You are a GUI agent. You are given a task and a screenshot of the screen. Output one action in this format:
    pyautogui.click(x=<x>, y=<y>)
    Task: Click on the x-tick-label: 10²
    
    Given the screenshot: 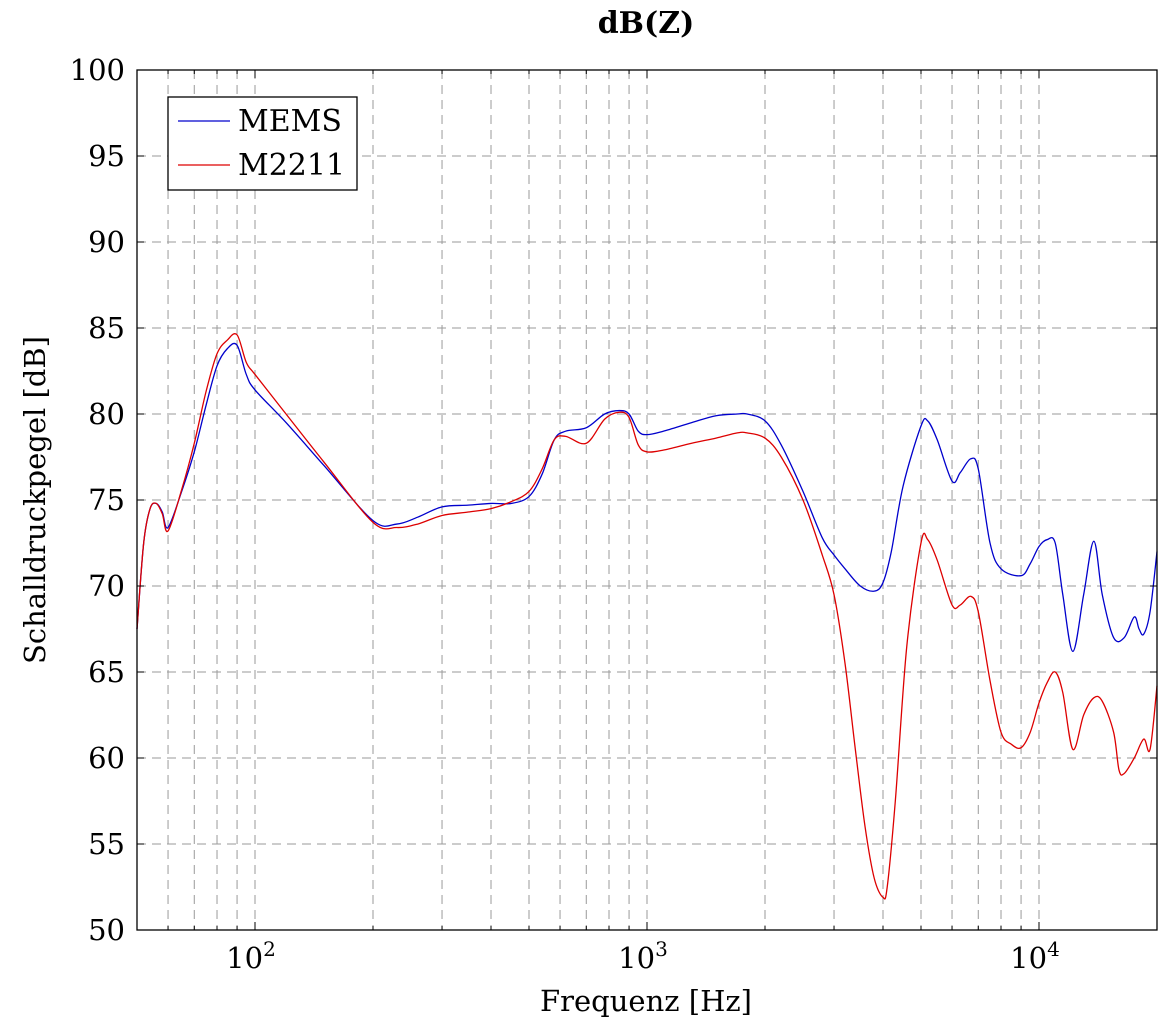 What is the action you would take?
    pyautogui.click(x=251, y=956)
    